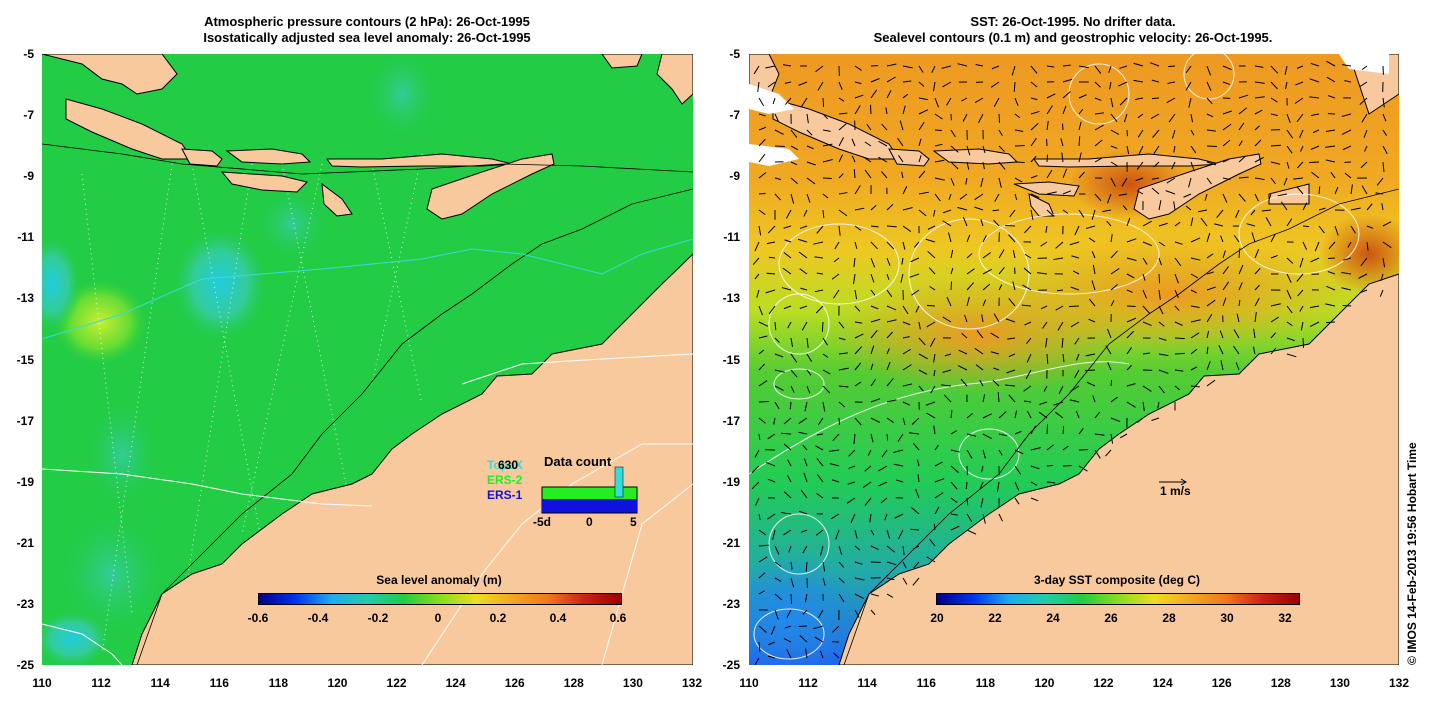 Image resolution: width=1440 pixels, height=710 pixels. Describe the element at coordinates (25, 359) in the screenshot. I see `y-tick-label: -15` at that location.